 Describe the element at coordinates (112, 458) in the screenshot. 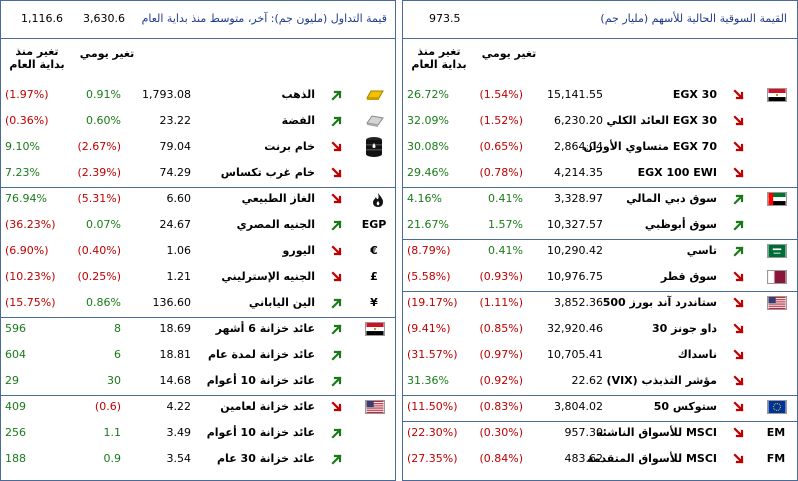

I see `daily-change: 0.9` at that location.